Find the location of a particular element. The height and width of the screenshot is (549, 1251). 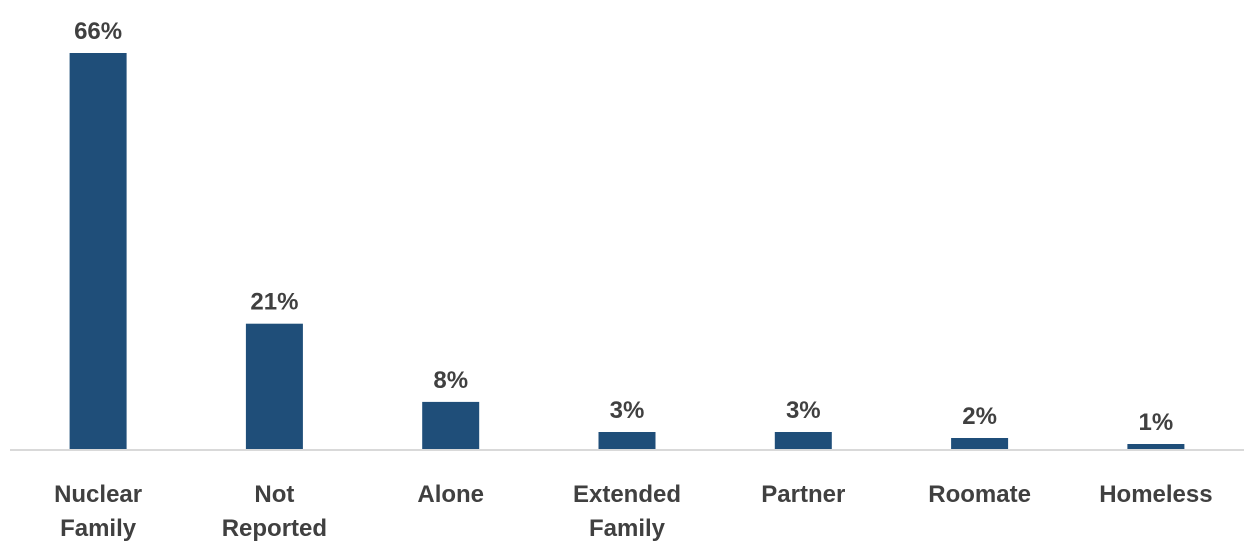

category-label-line: Roomate is located at coordinates (979, 494).